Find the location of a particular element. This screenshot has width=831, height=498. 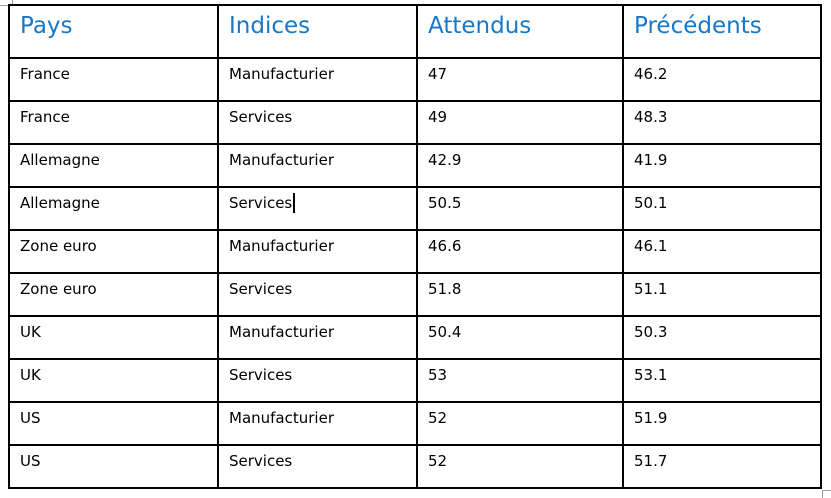

cell: 42.9 is located at coordinates (520, 165).